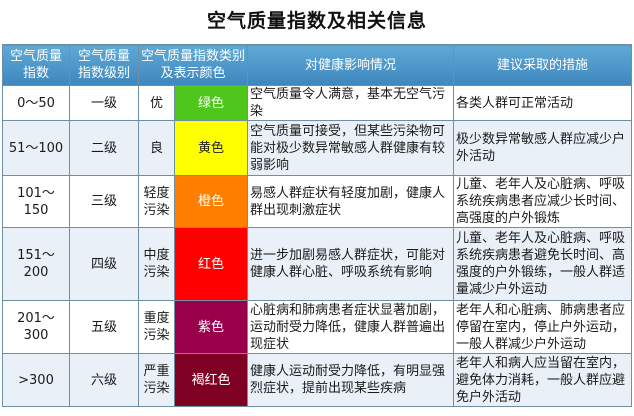 The height and width of the screenshot is (416, 634). Describe the element at coordinates (36, 148) in the screenshot. I see `index-cell: 51～100` at that location.